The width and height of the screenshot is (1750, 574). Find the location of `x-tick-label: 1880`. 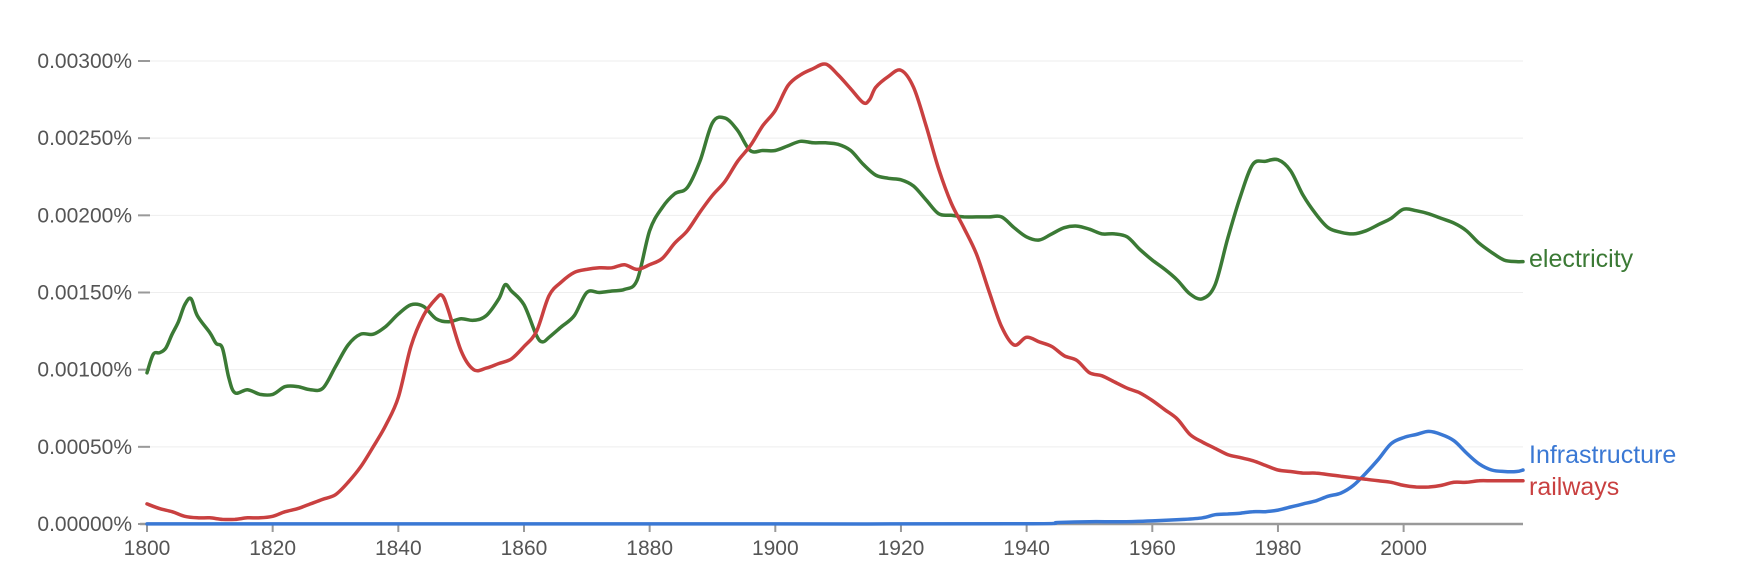

x-tick-label: 1880 is located at coordinates (649, 548).